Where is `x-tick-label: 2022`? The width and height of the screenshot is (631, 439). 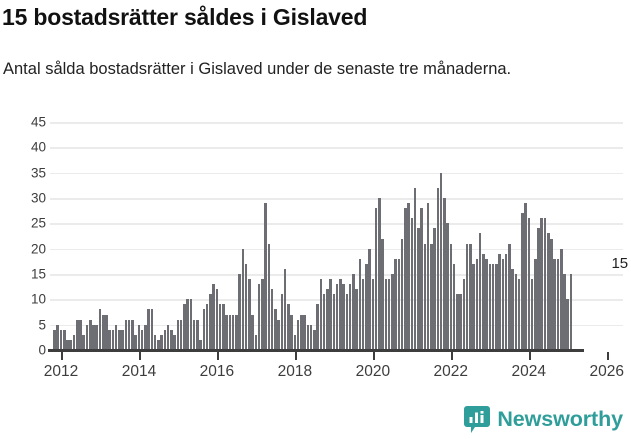
x-tick-label: 2022 is located at coordinates (451, 371).